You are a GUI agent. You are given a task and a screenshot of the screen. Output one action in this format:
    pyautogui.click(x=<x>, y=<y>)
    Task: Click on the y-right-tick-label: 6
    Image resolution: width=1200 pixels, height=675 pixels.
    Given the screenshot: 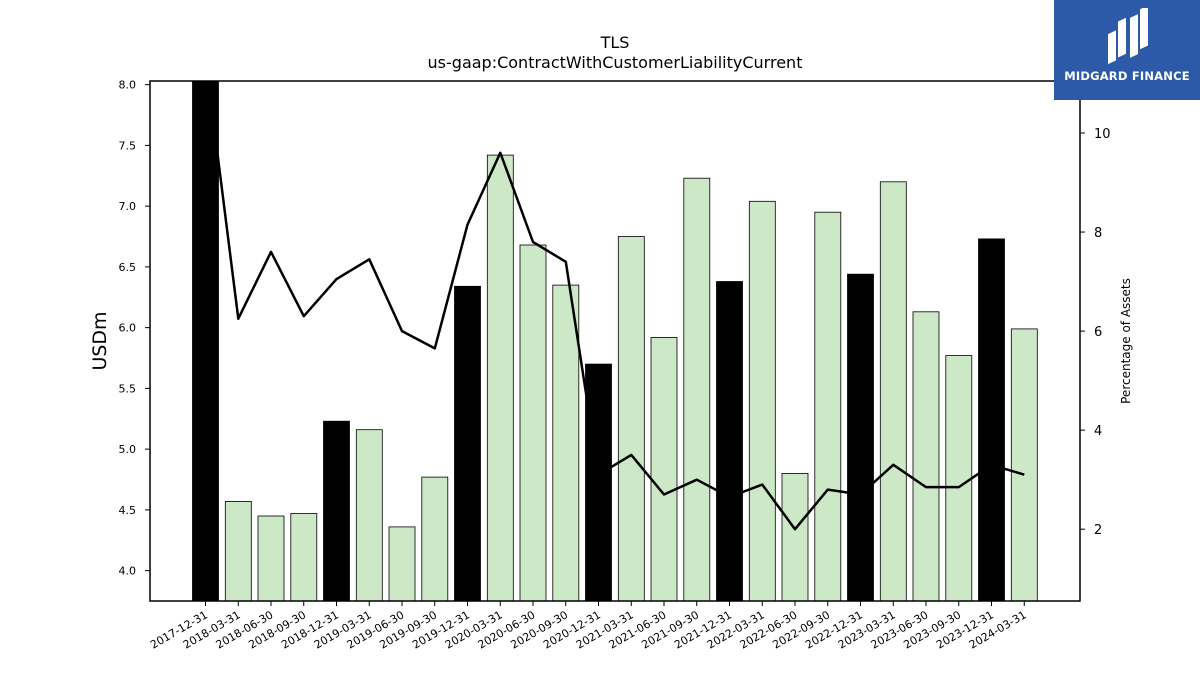 What is the action you would take?
    pyautogui.click(x=1098, y=332)
    